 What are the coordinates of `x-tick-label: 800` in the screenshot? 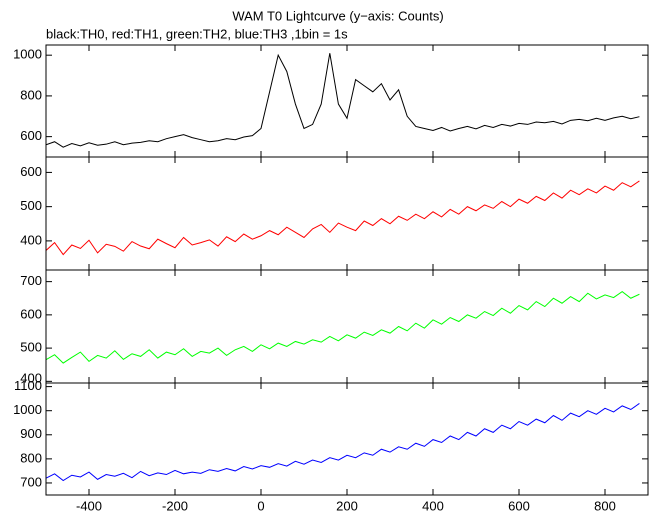 It's located at (605, 505).